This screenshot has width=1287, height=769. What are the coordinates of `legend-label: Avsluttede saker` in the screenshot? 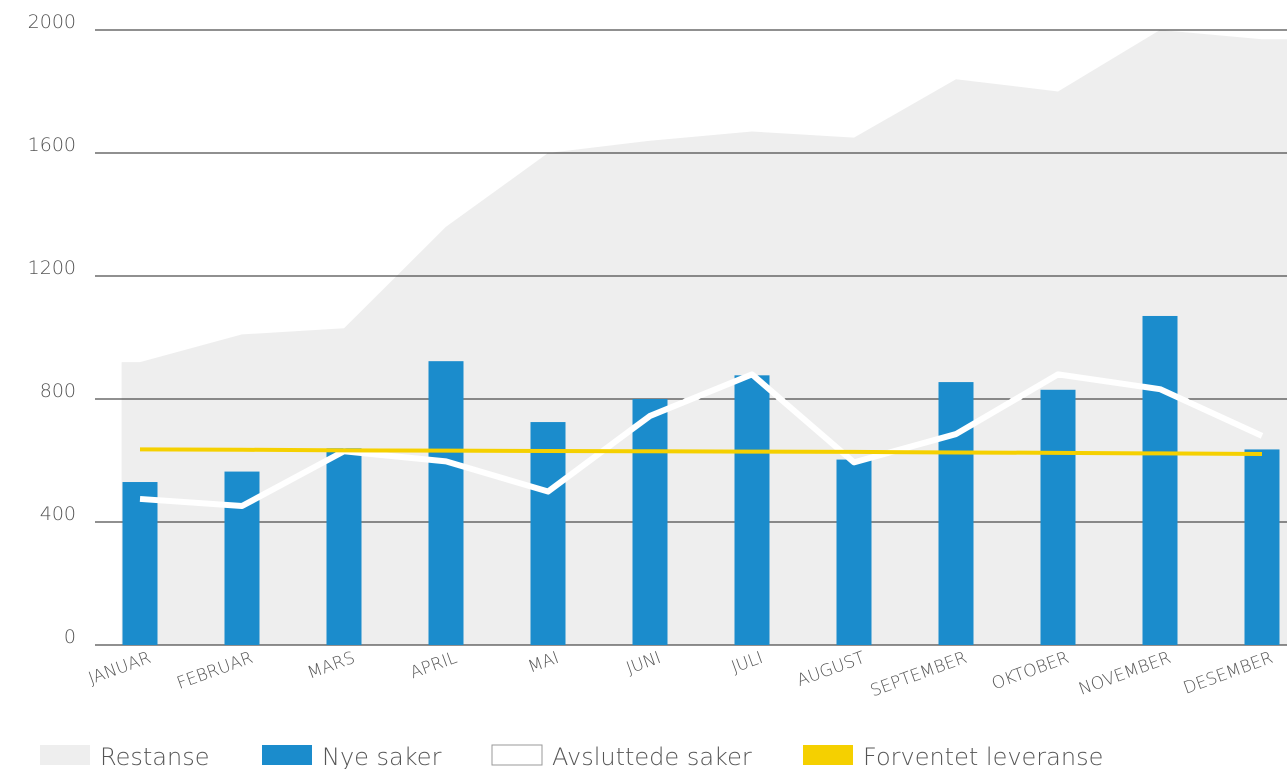 It's located at (652, 756).